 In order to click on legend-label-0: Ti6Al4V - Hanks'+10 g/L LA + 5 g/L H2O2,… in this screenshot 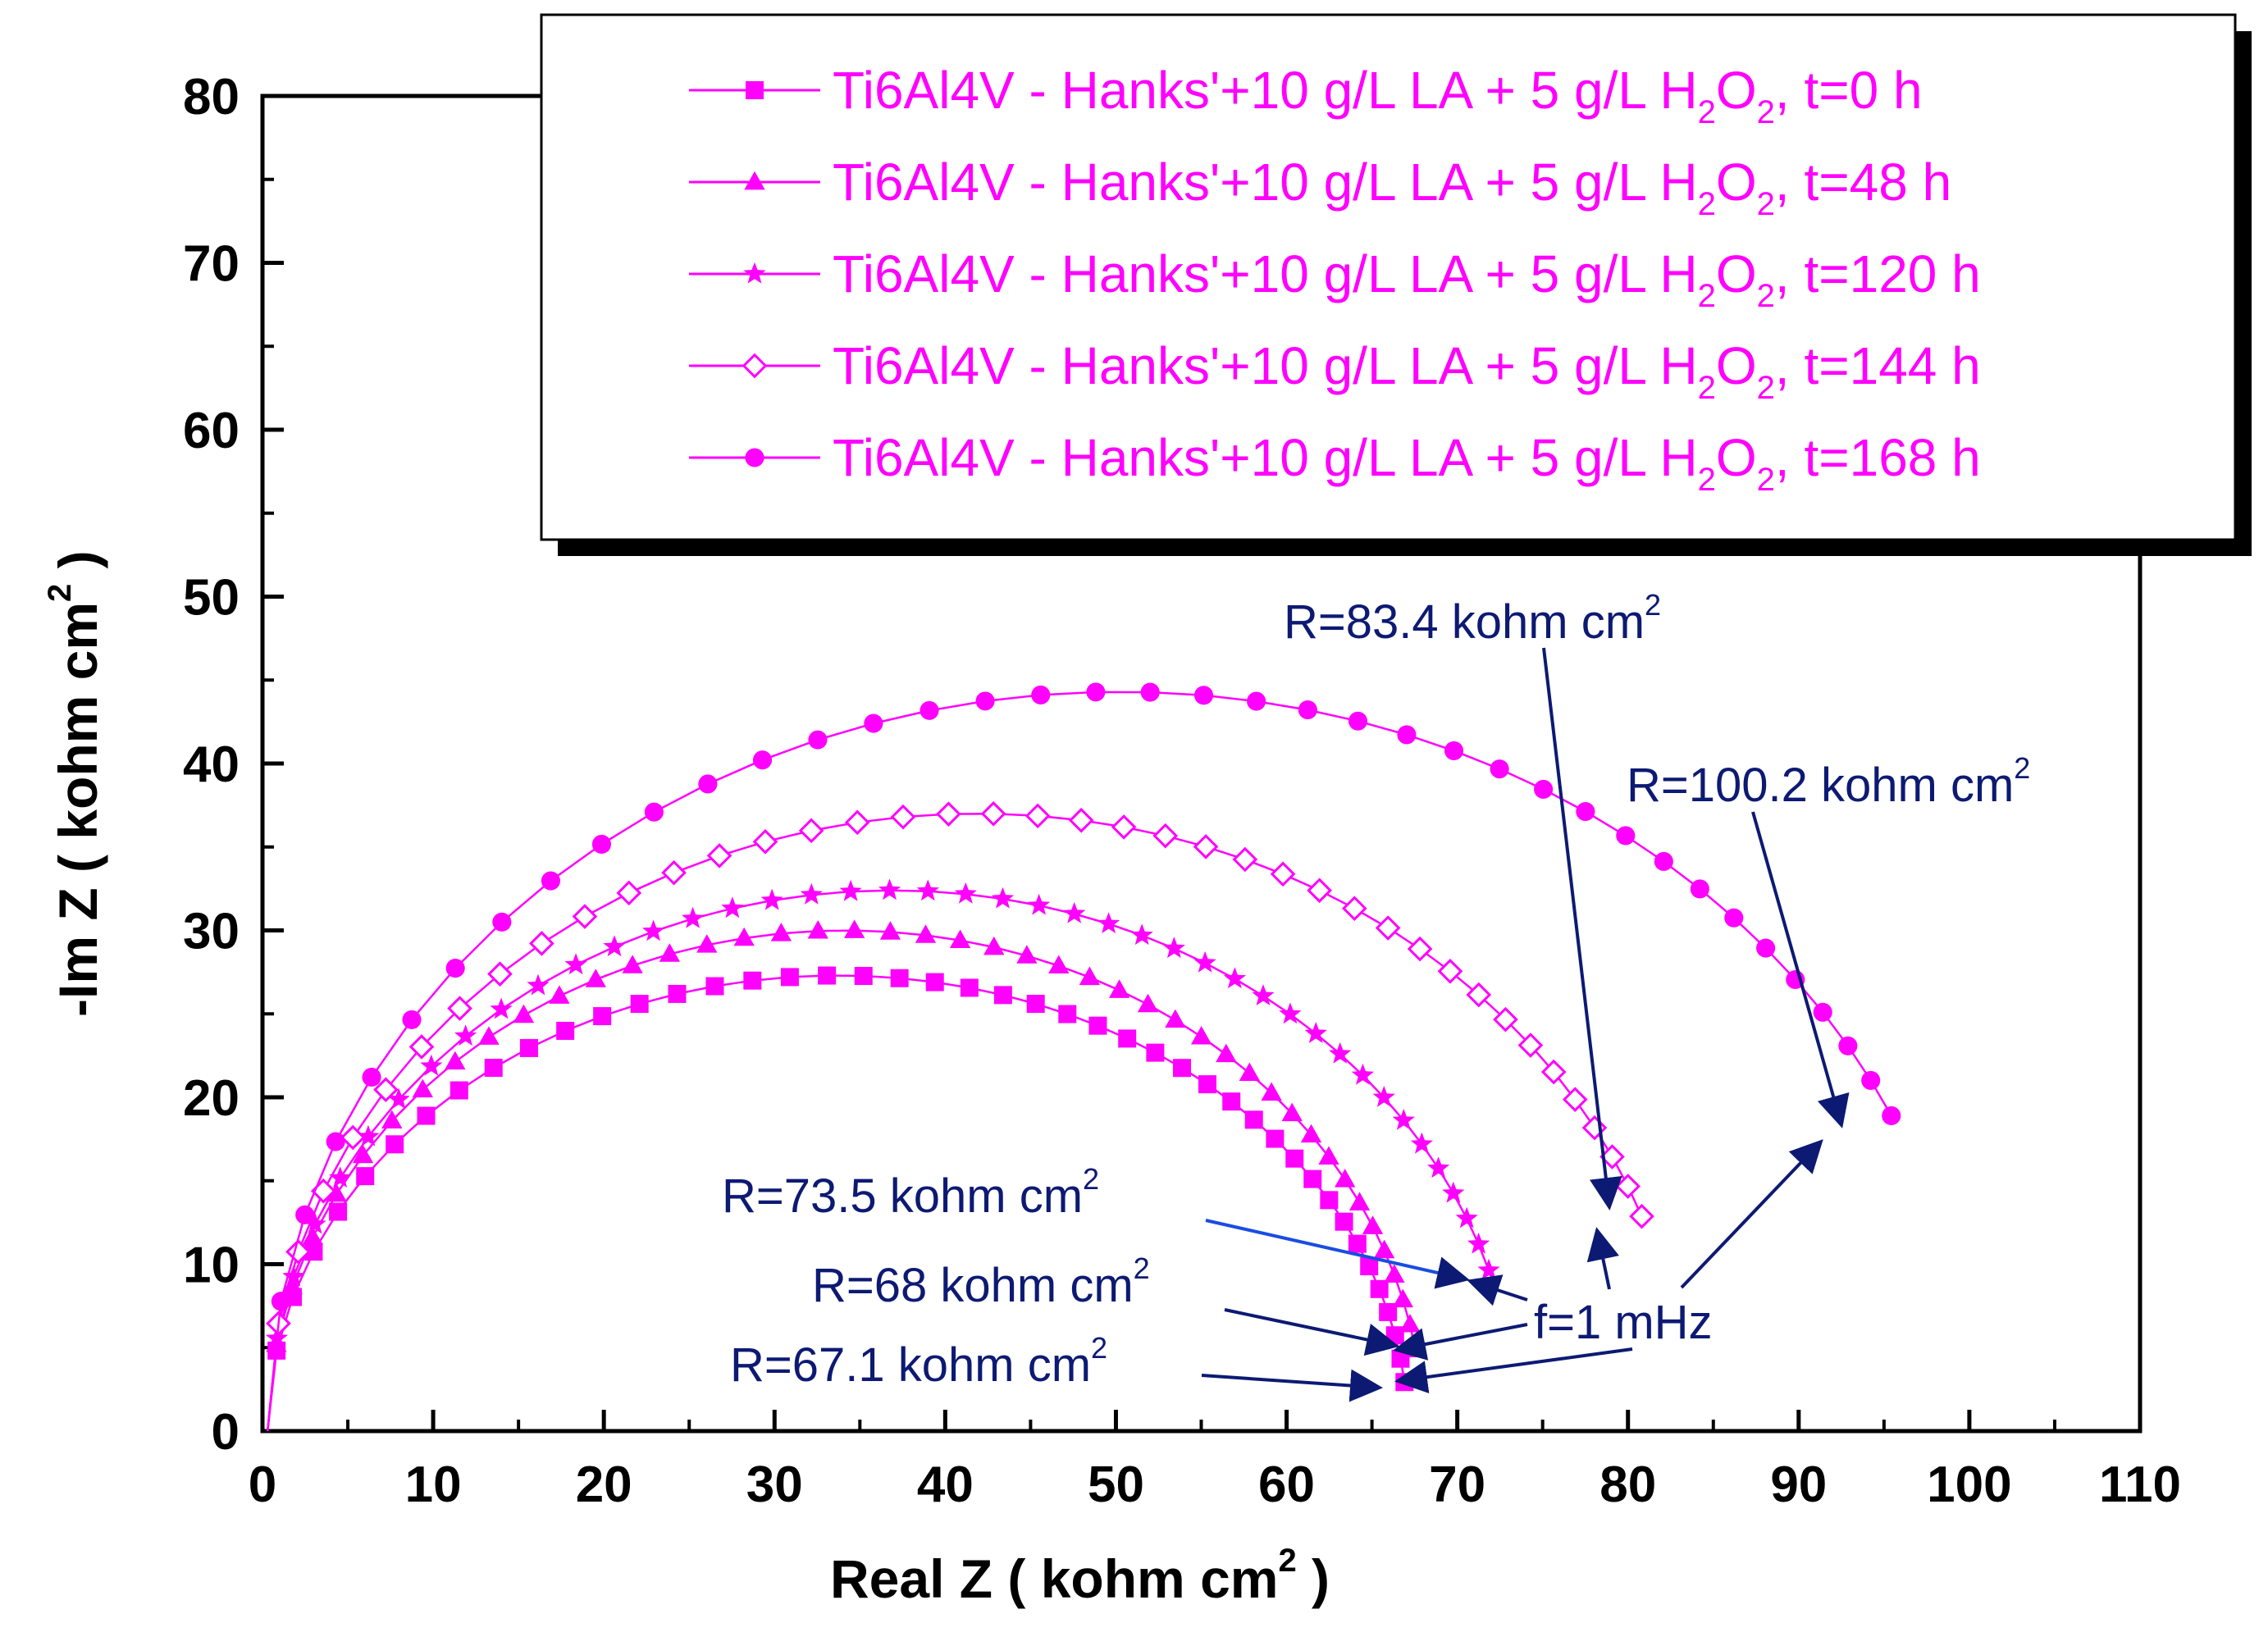, I will do `click(1378, 95)`.